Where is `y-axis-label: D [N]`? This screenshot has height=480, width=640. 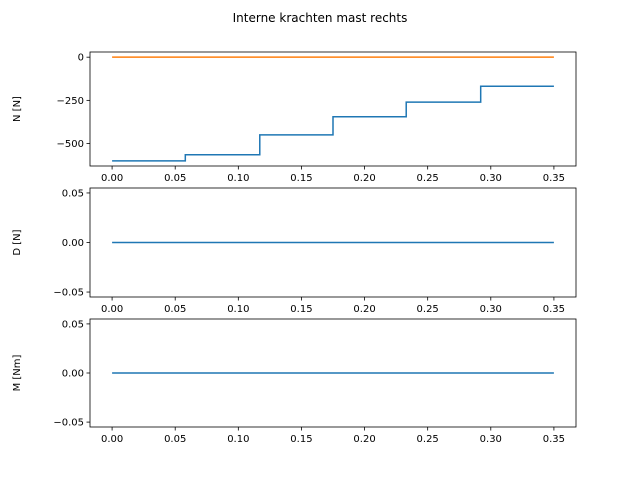 y-axis-label: D [N] is located at coordinates (17, 242).